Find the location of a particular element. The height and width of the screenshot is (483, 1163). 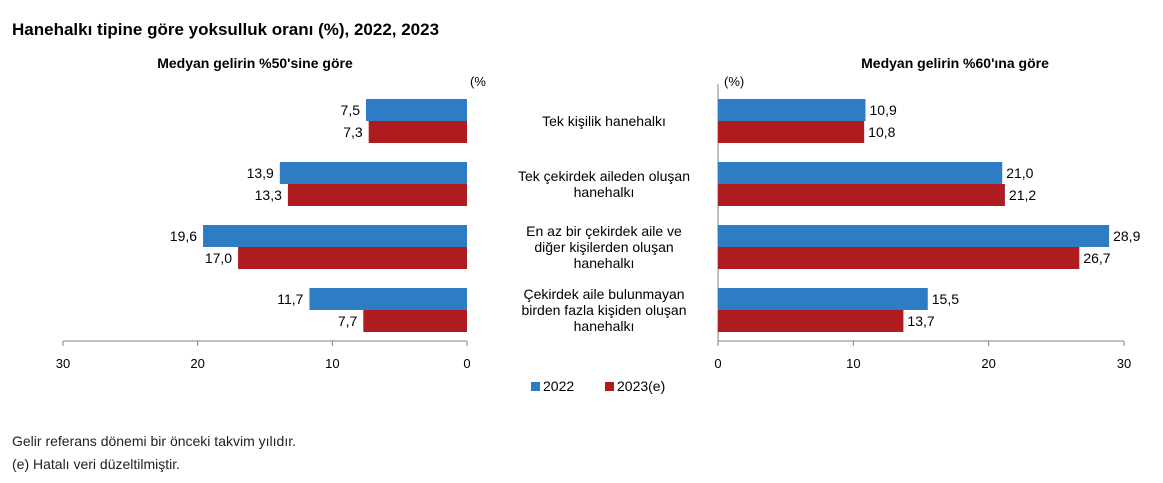

left-data-label: 13,3 is located at coordinates (268, 195).